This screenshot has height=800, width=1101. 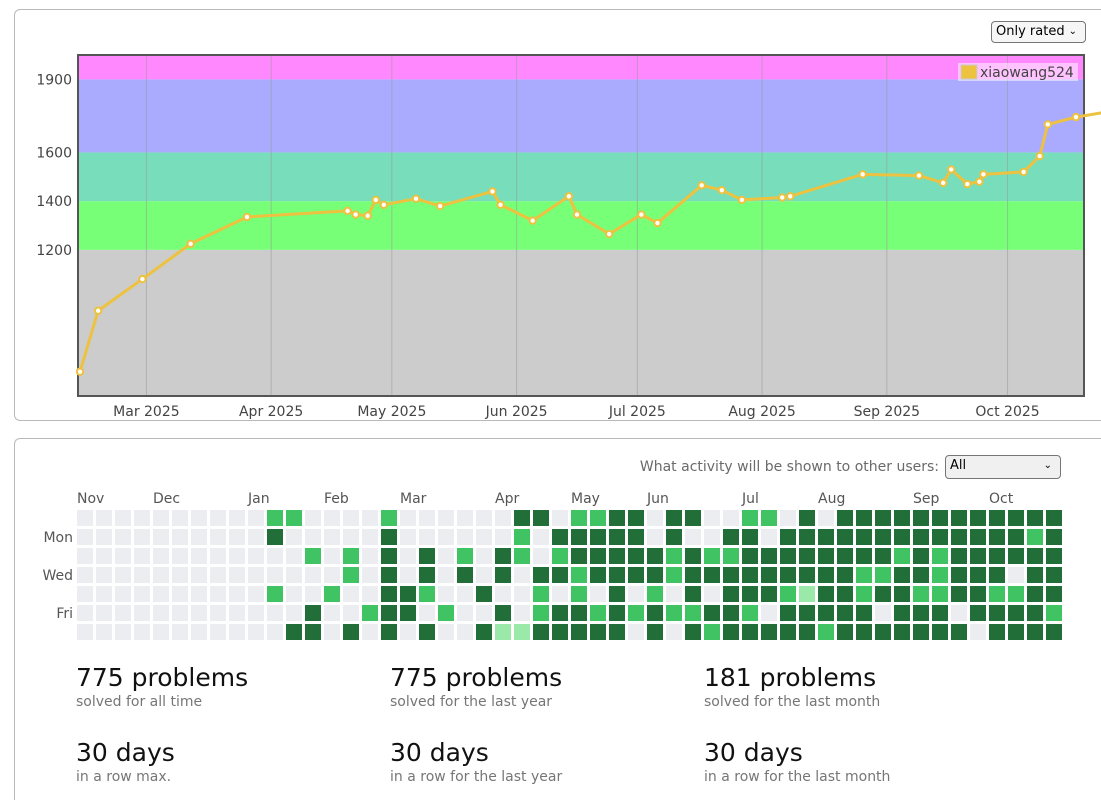 What do you see at coordinates (139, 702) in the screenshot?
I see `stat-caption: solved for all time` at bounding box center [139, 702].